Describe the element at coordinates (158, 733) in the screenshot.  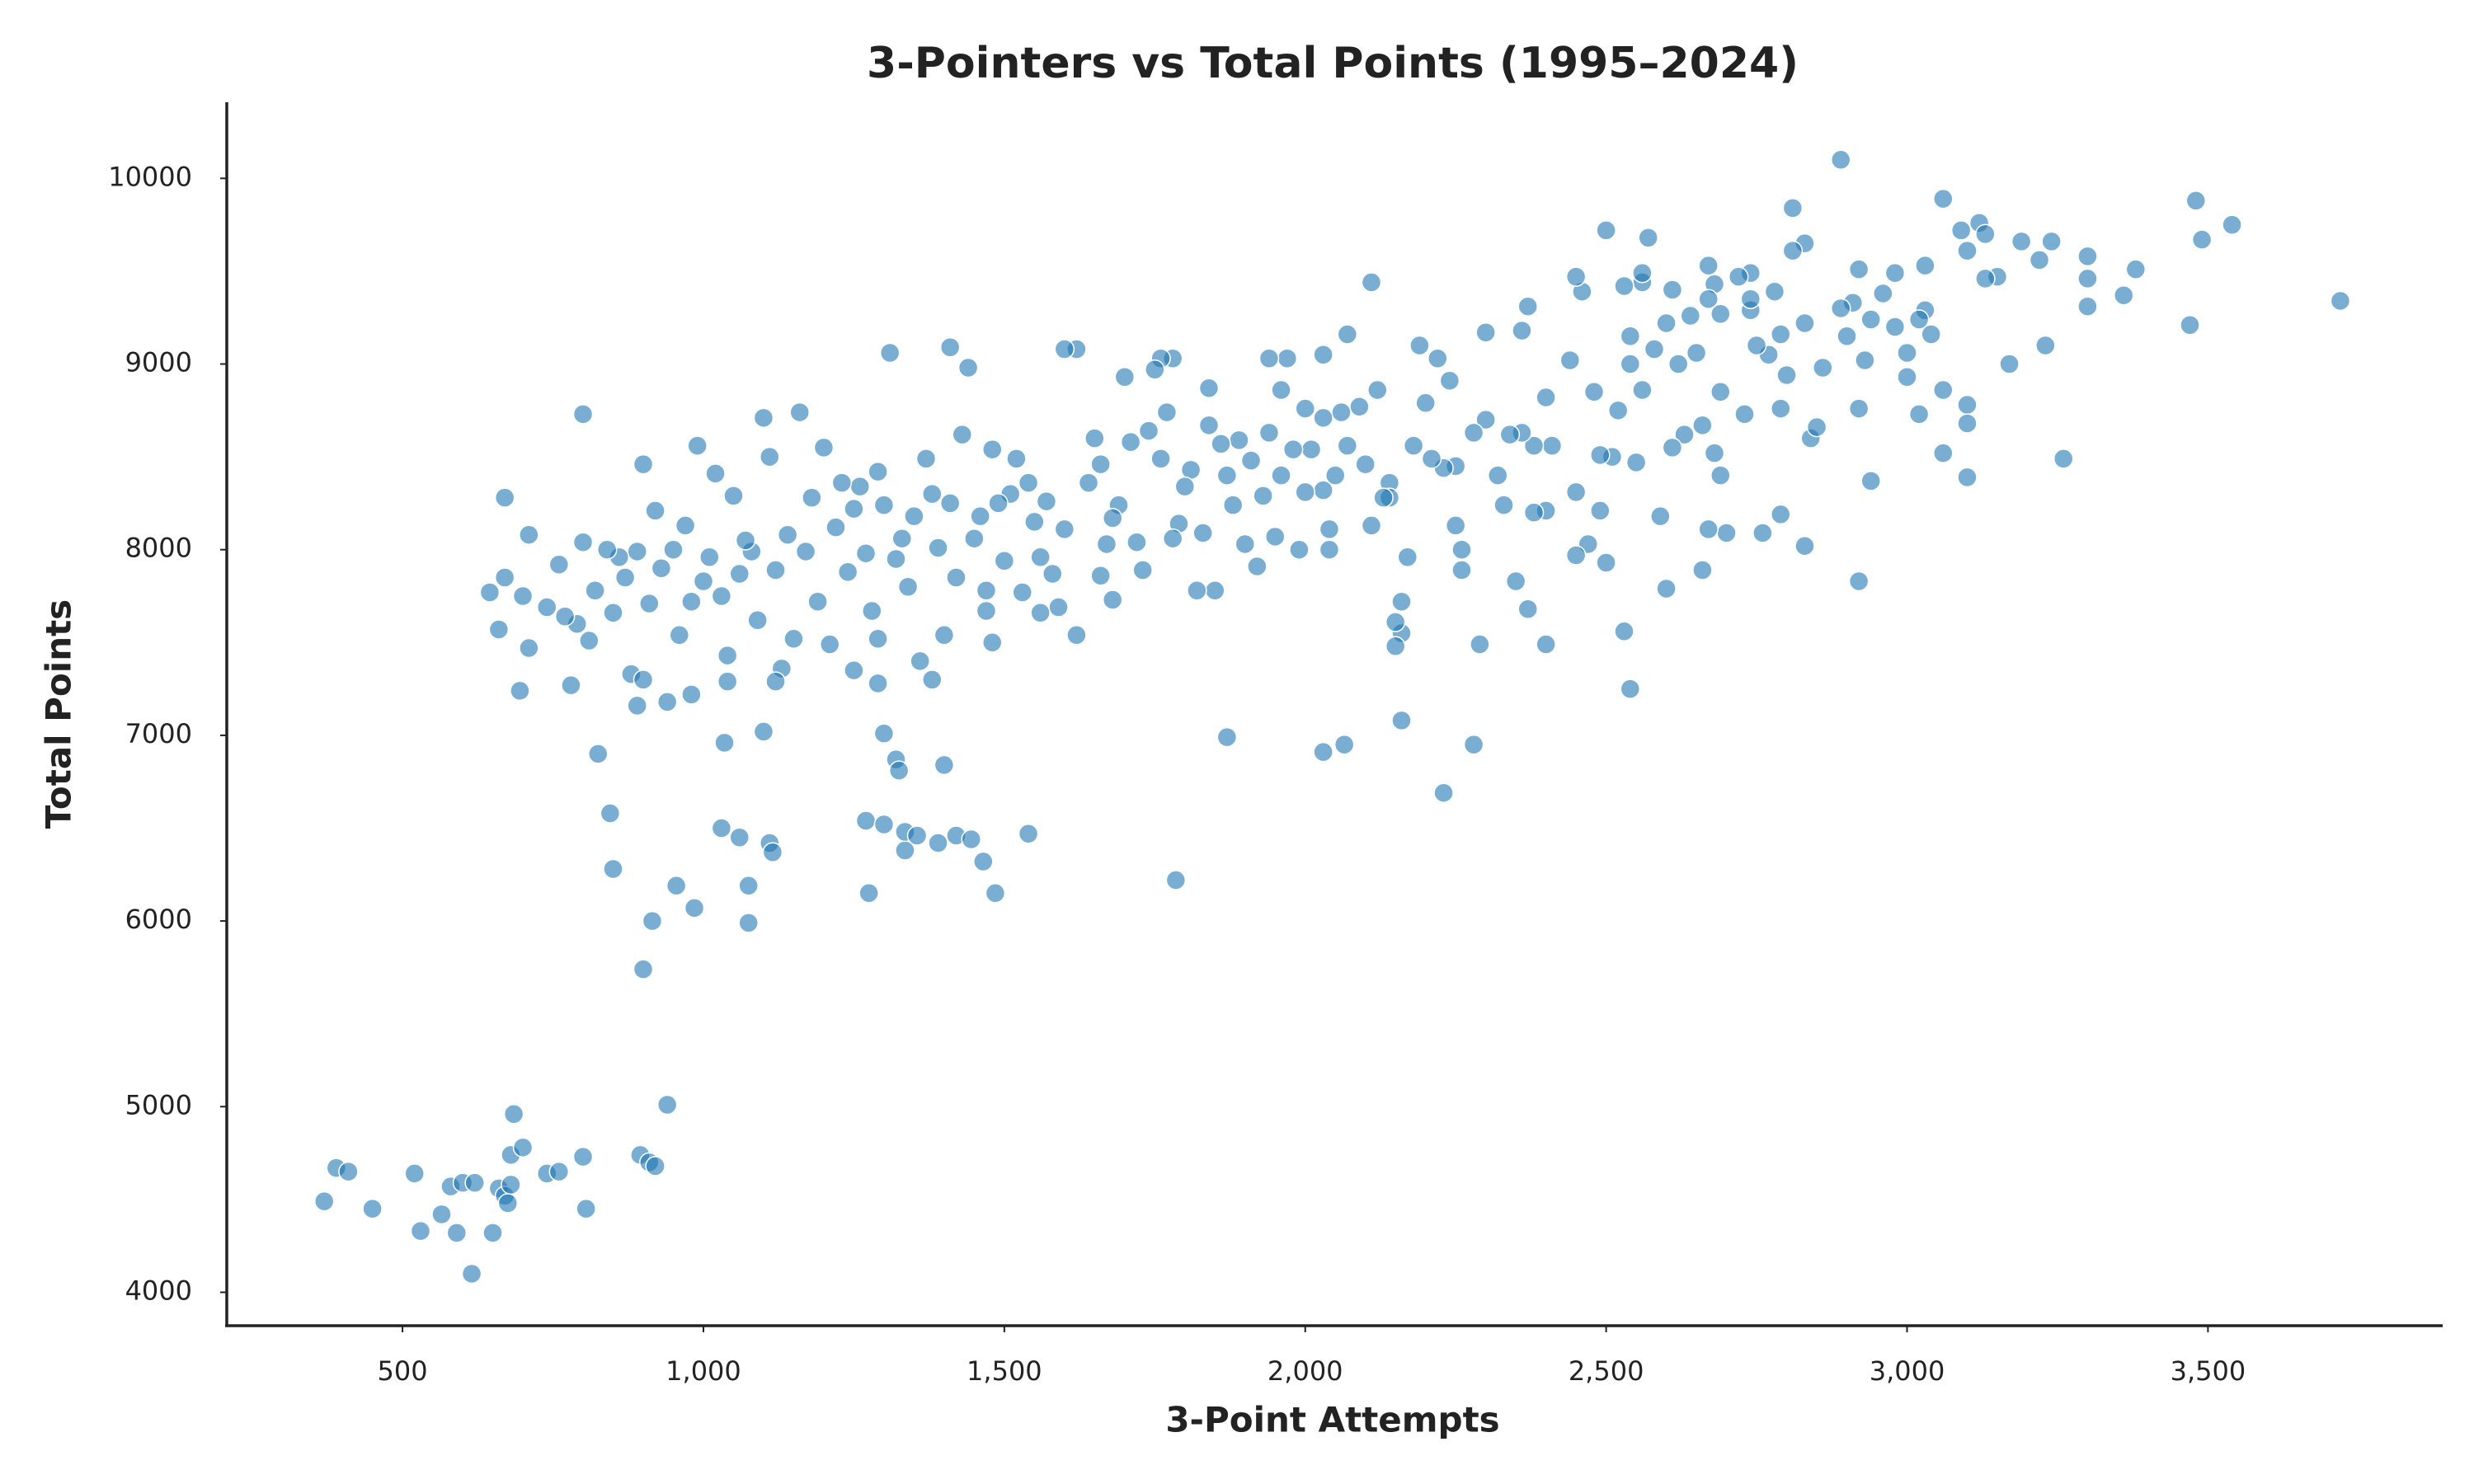
I see `y-tick-label: 7000` at that location.